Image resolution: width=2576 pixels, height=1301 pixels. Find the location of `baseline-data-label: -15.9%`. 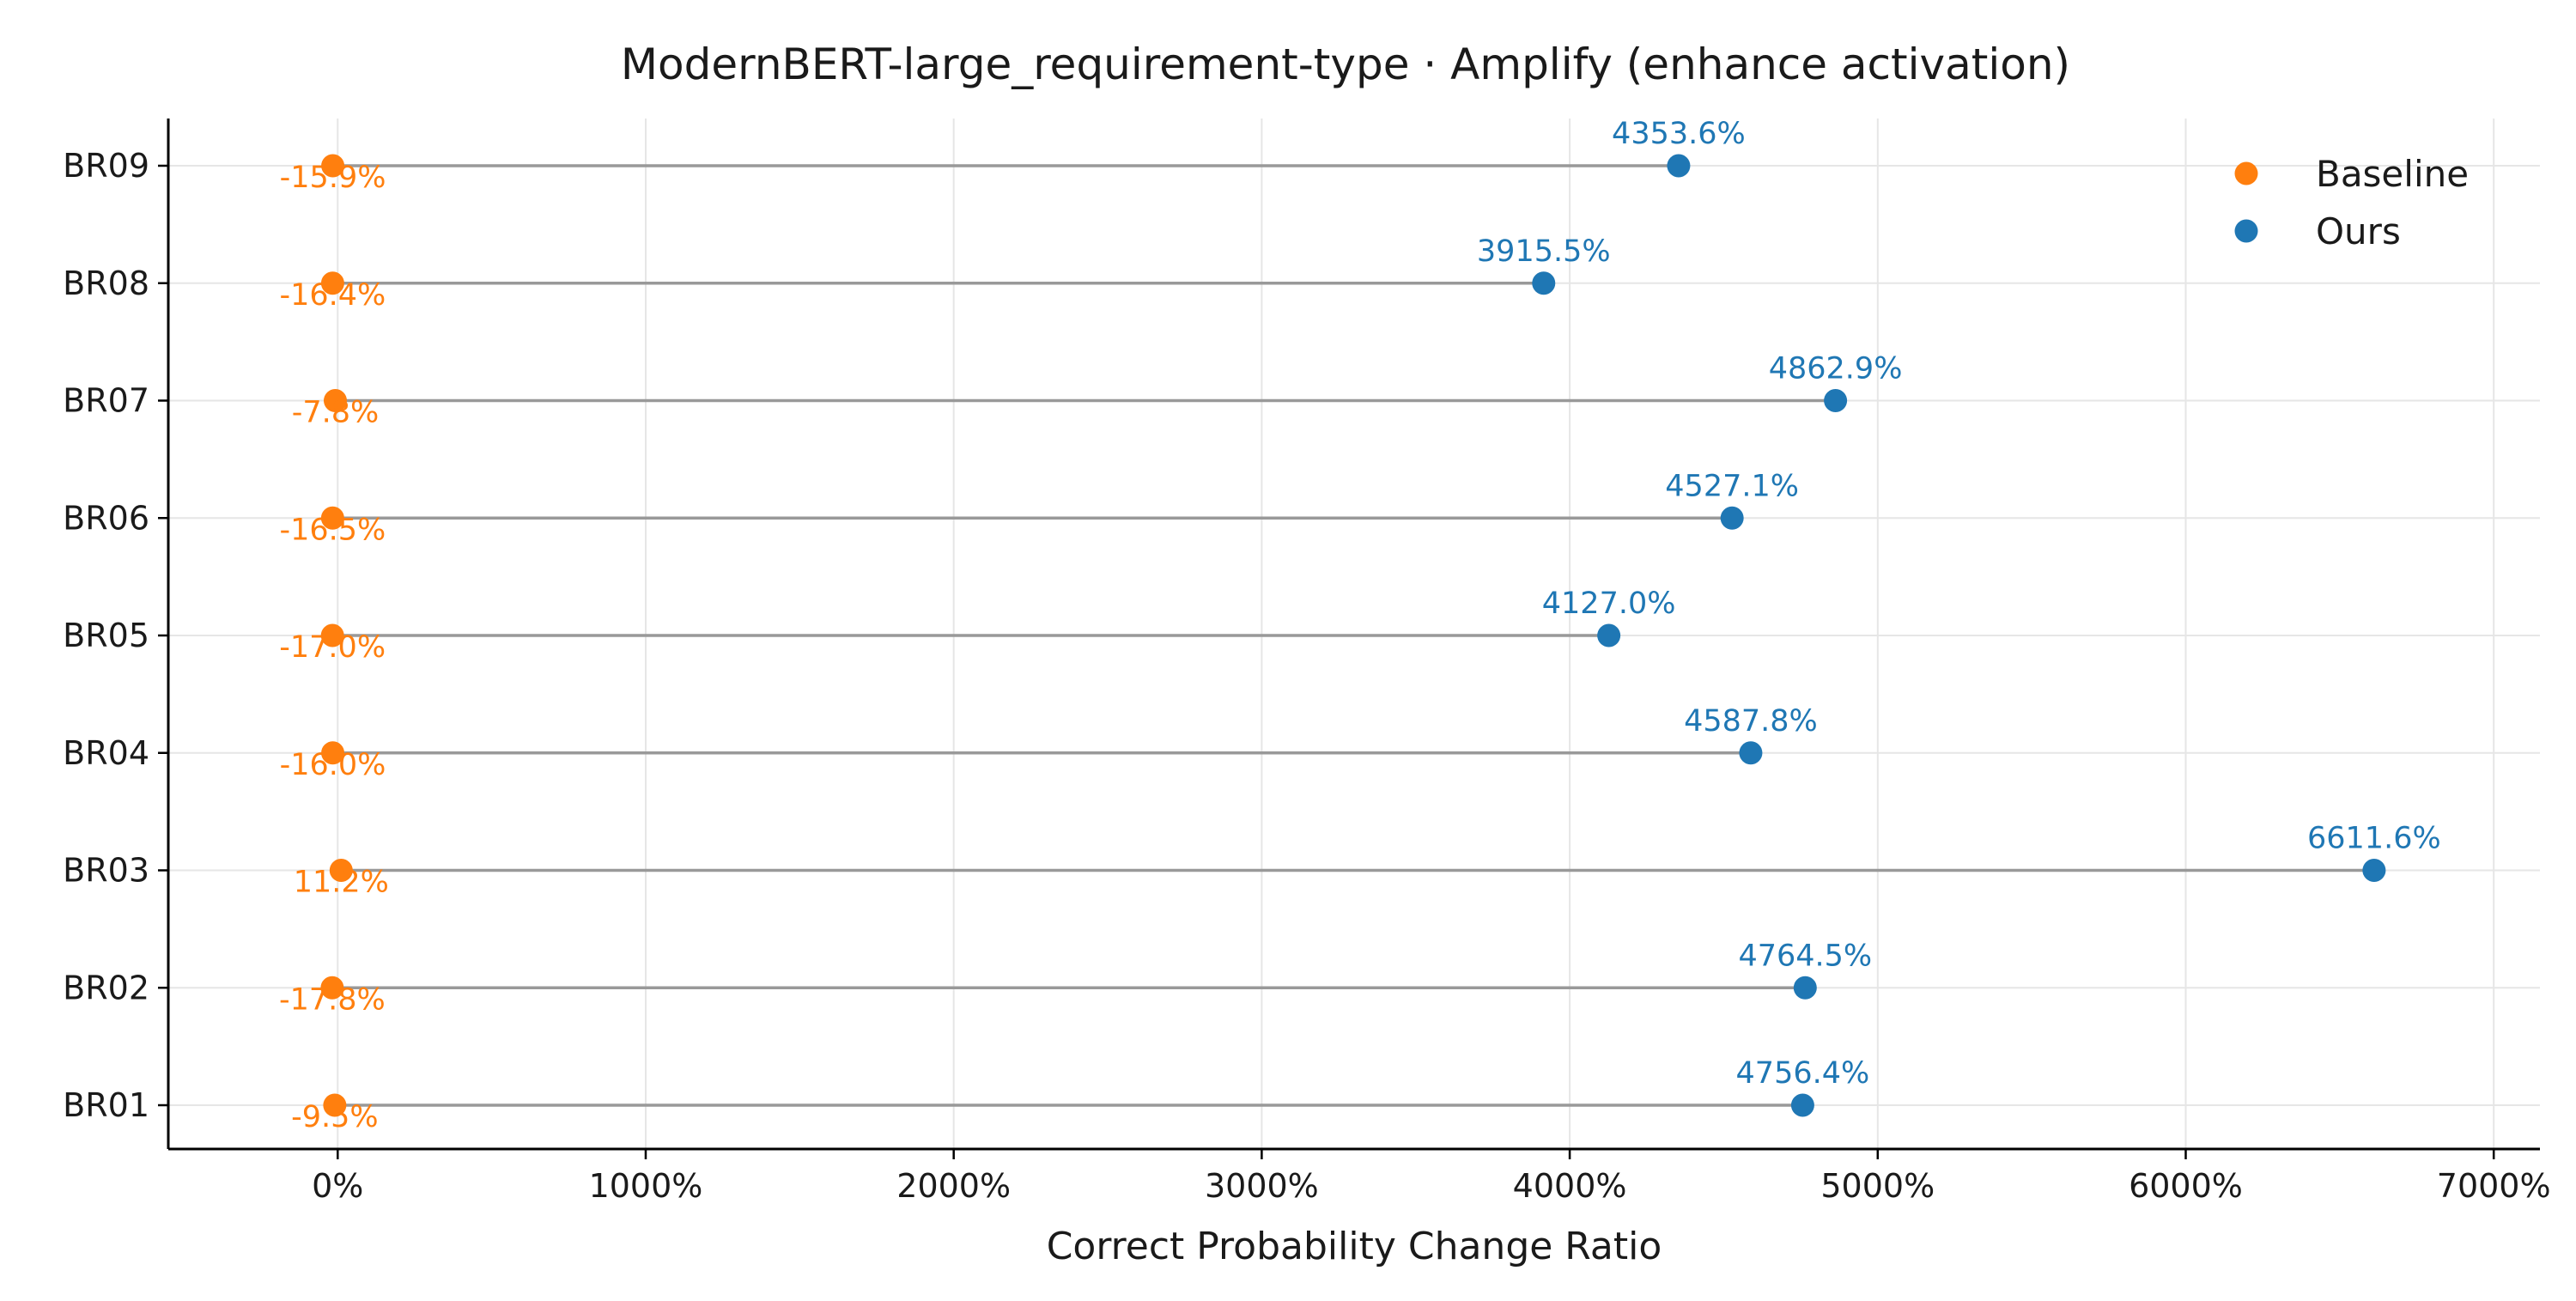

baseline-data-label: -15.9% is located at coordinates (333, 178).